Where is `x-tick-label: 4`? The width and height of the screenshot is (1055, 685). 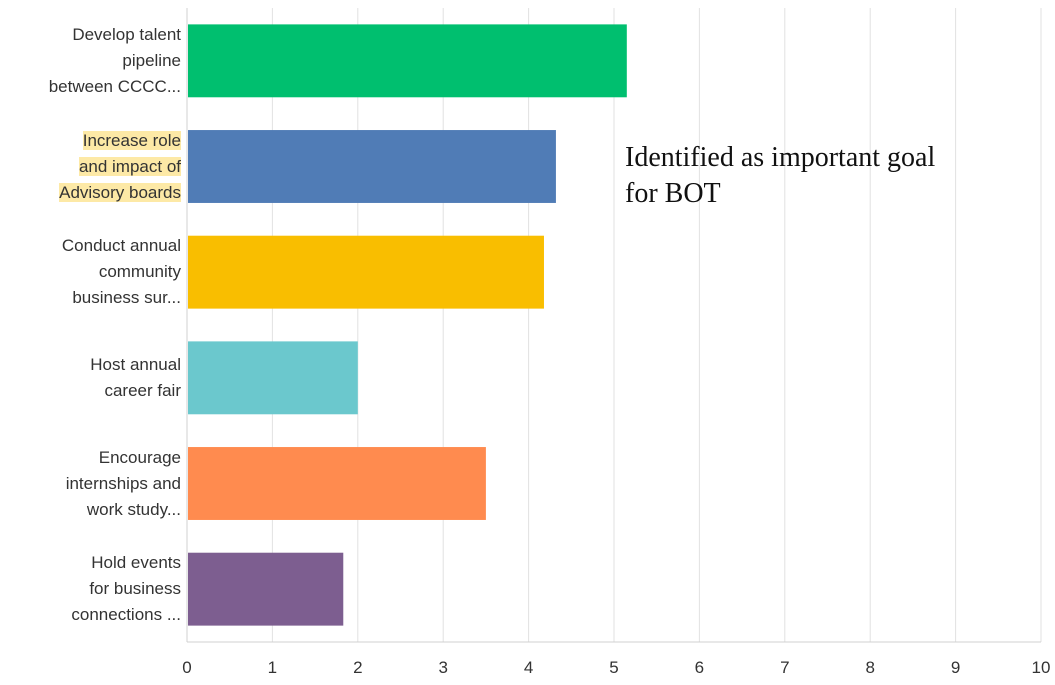
x-tick-label: 4 is located at coordinates (528, 667).